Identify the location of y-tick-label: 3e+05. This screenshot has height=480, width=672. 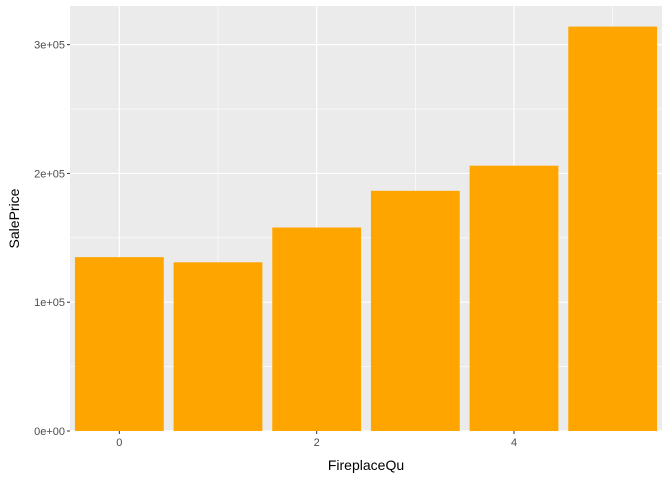
(49, 46).